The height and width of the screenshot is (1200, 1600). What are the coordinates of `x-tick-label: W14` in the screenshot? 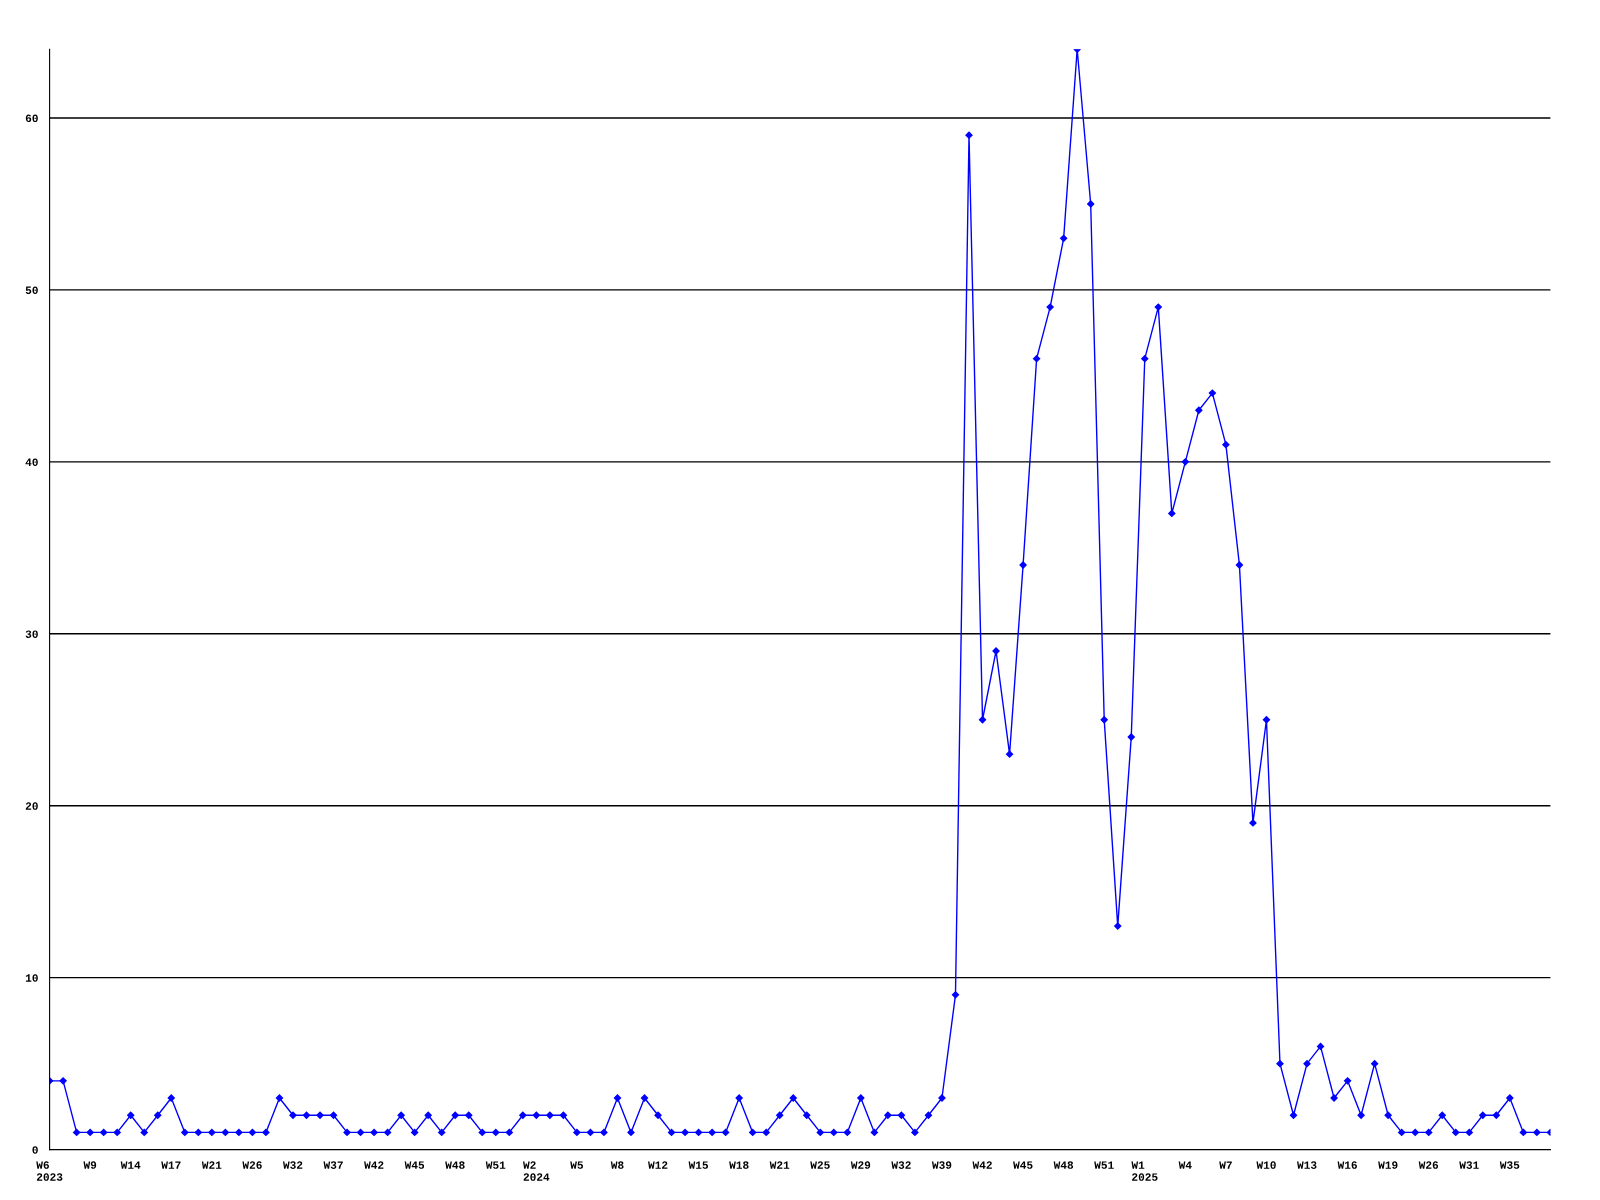 It's located at (130, 1165).